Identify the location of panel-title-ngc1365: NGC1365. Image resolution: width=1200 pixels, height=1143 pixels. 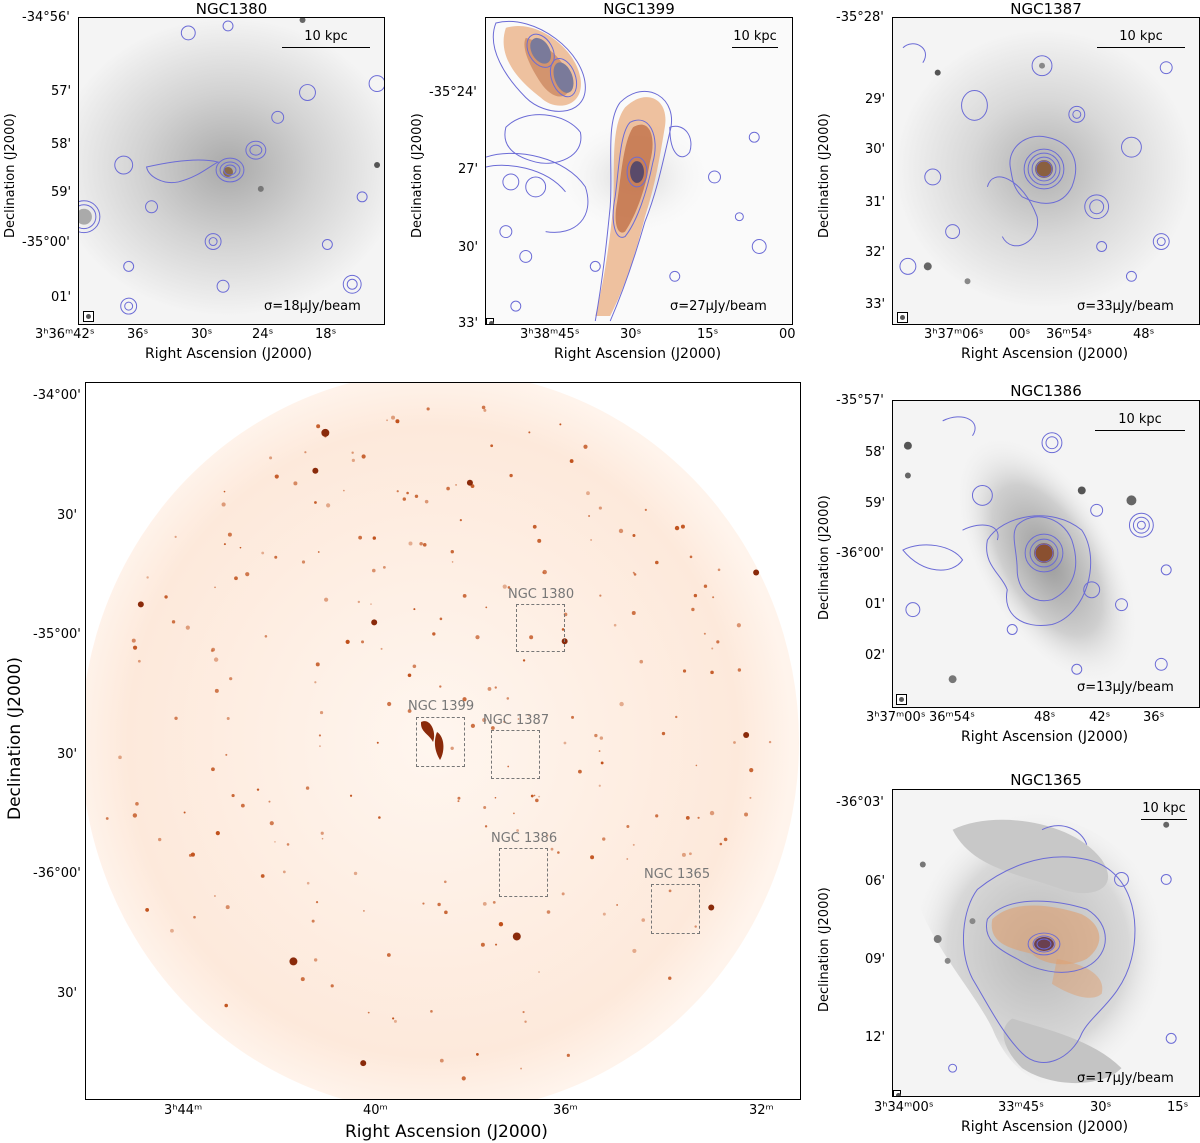
(1046, 780).